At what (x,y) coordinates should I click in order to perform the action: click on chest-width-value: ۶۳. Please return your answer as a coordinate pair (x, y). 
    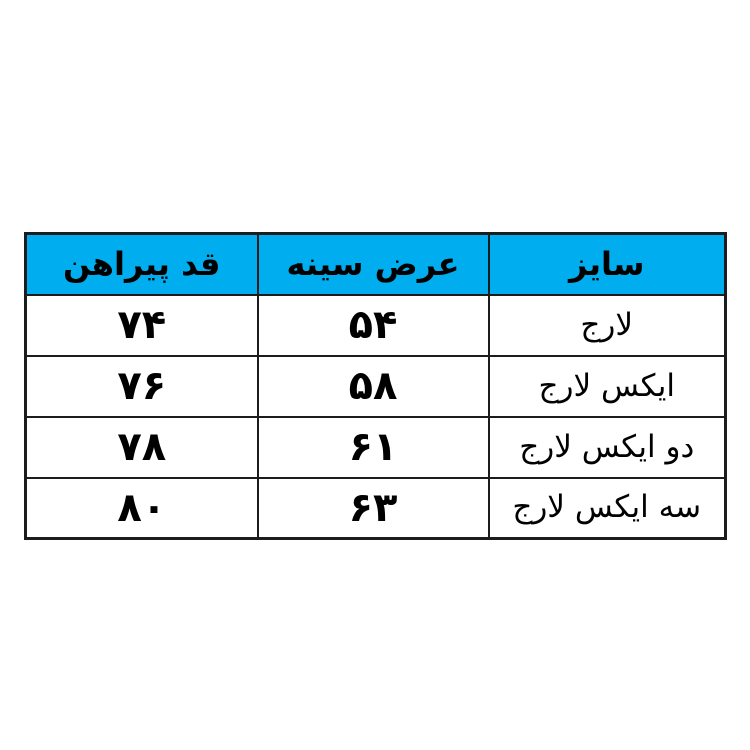
    Looking at the image, I should click on (373, 508).